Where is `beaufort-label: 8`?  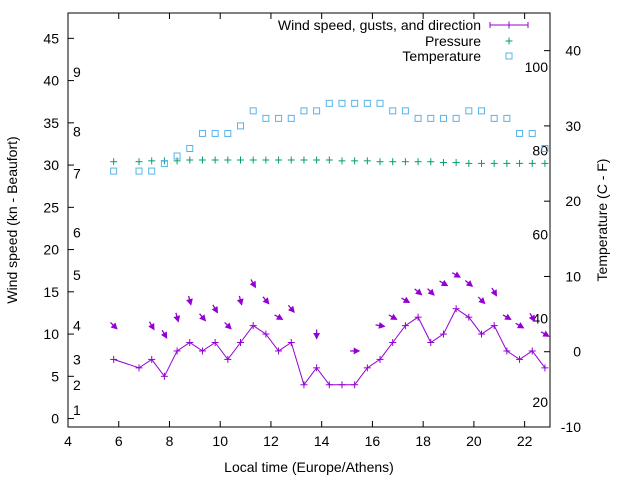
beaufort-label: 8 is located at coordinates (77, 131).